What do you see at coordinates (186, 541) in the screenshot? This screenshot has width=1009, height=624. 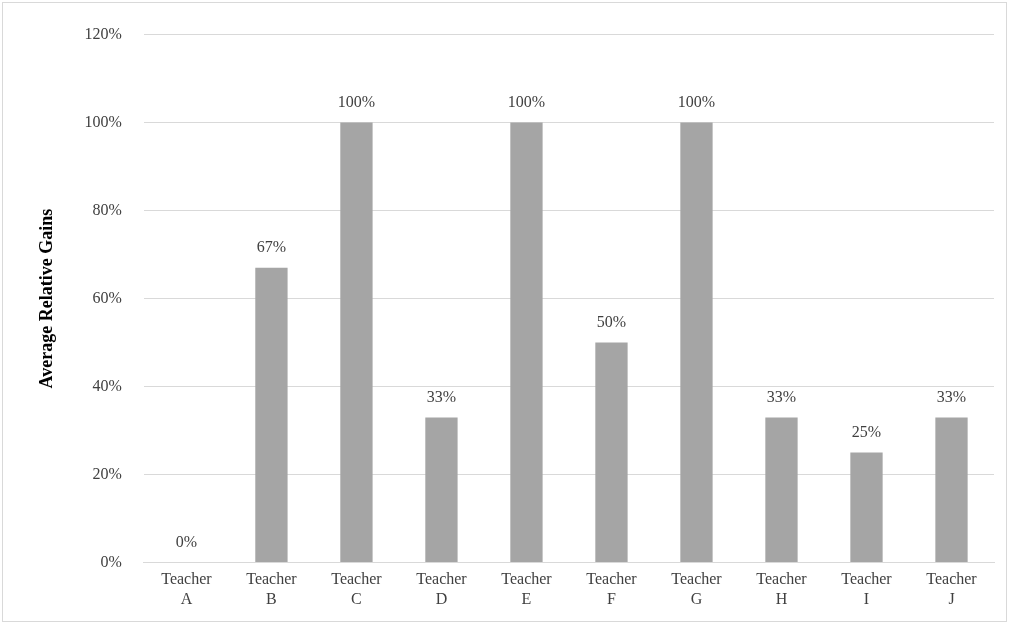 I see `data-label: 0%` at bounding box center [186, 541].